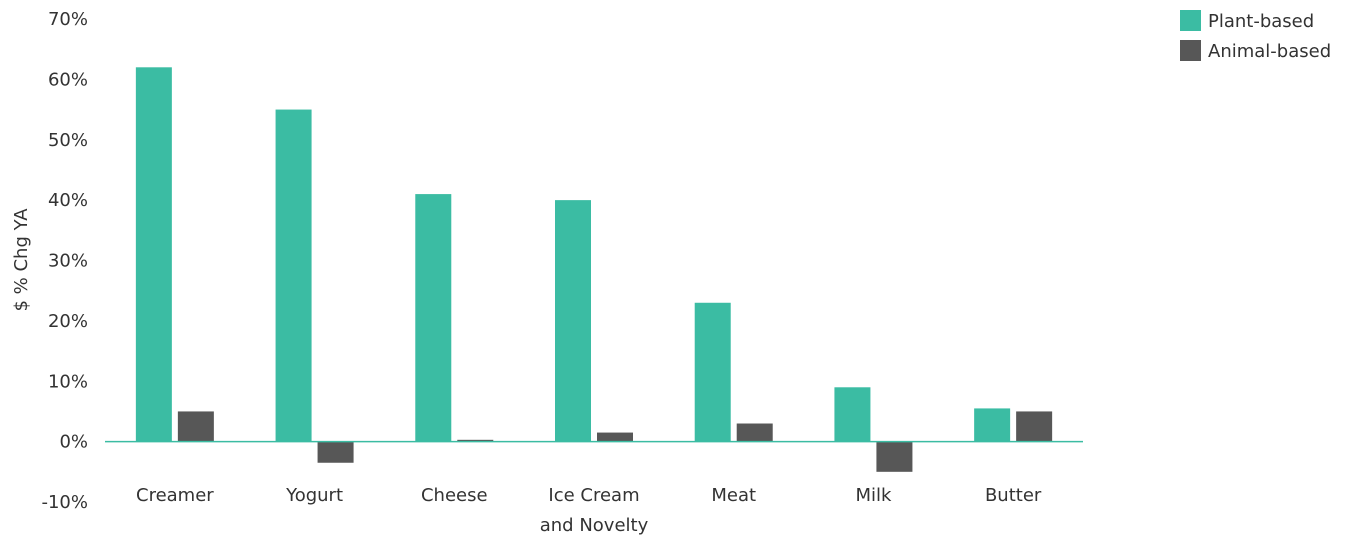 The image size is (1356, 541). What do you see at coordinates (64, 502) in the screenshot?
I see `y-tick-label: -10%` at bounding box center [64, 502].